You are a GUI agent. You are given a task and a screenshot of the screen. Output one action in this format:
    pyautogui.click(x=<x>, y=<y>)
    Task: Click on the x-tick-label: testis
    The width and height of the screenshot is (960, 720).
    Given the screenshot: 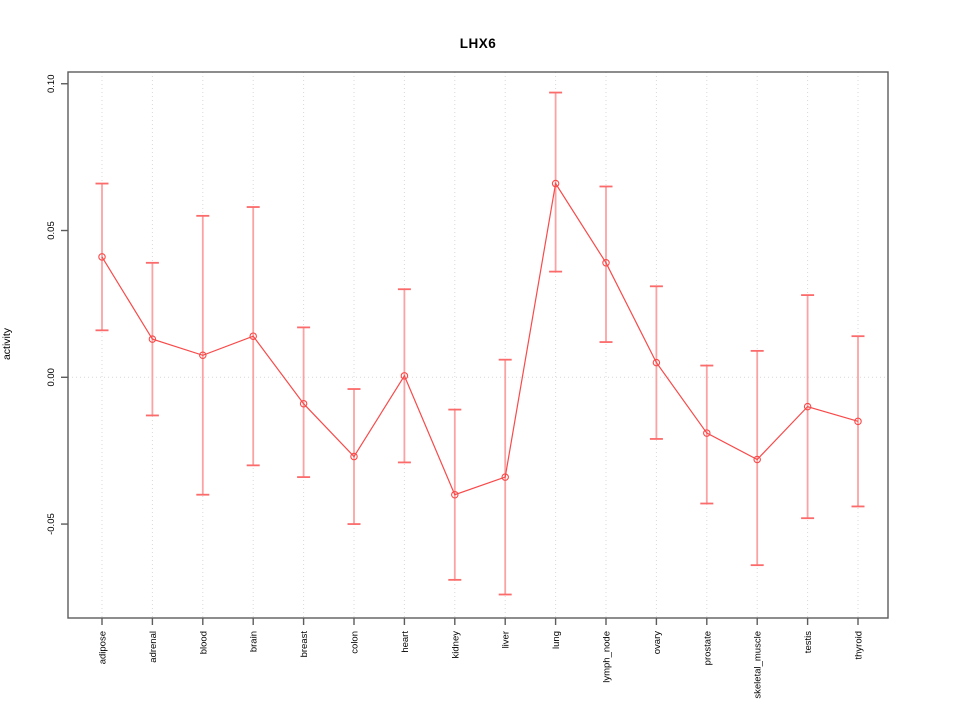 What is the action you would take?
    pyautogui.click(x=808, y=642)
    